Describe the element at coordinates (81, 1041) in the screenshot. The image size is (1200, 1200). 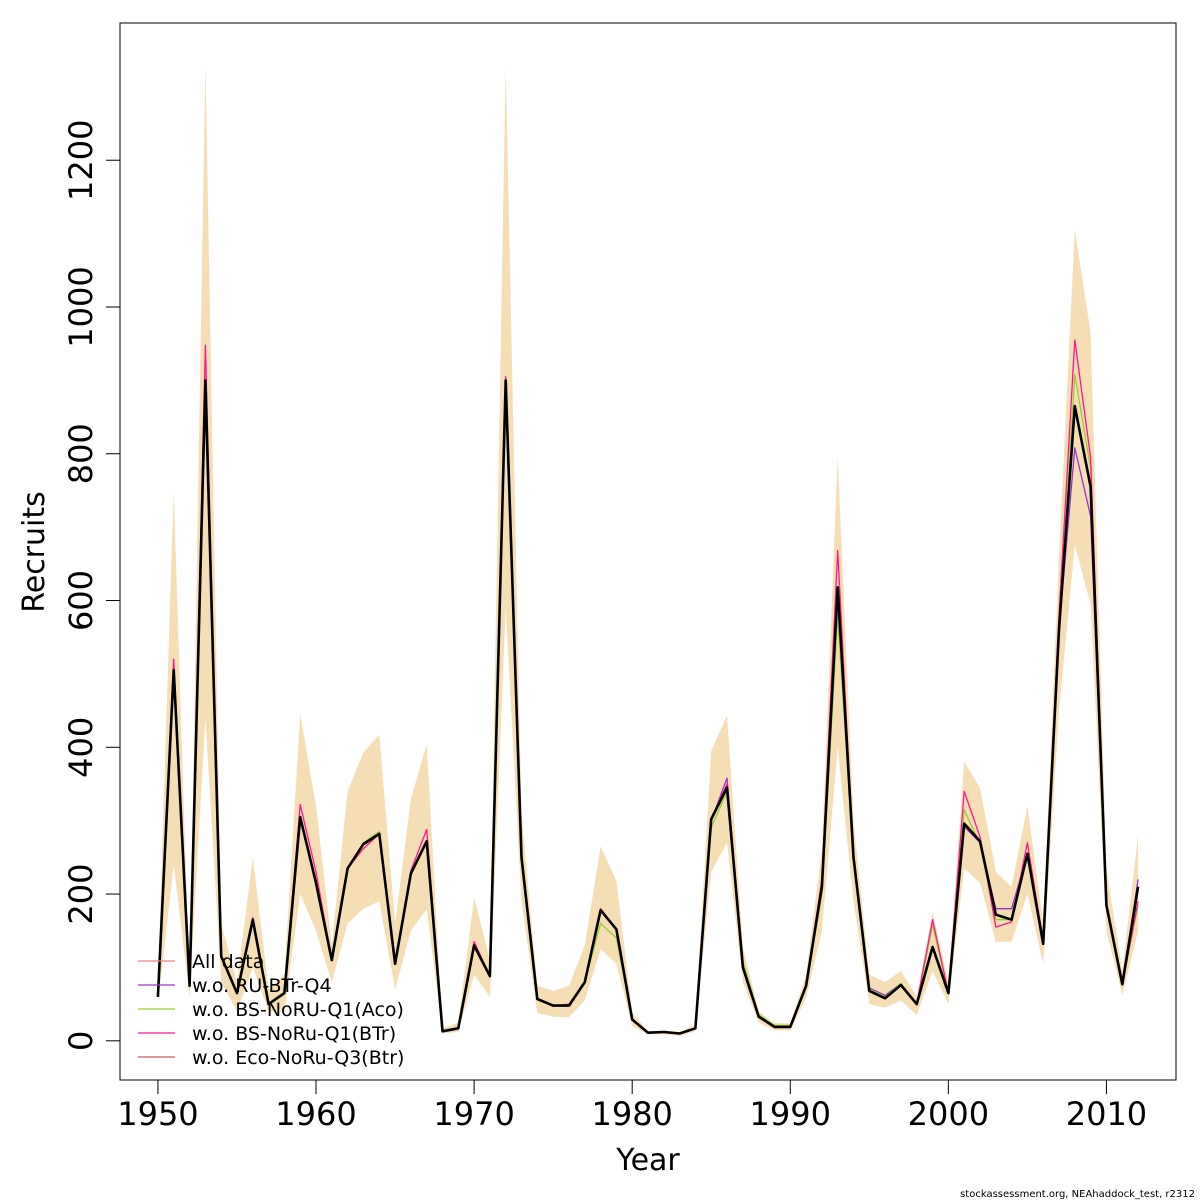
I see `y-tick-label: 0` at that location.